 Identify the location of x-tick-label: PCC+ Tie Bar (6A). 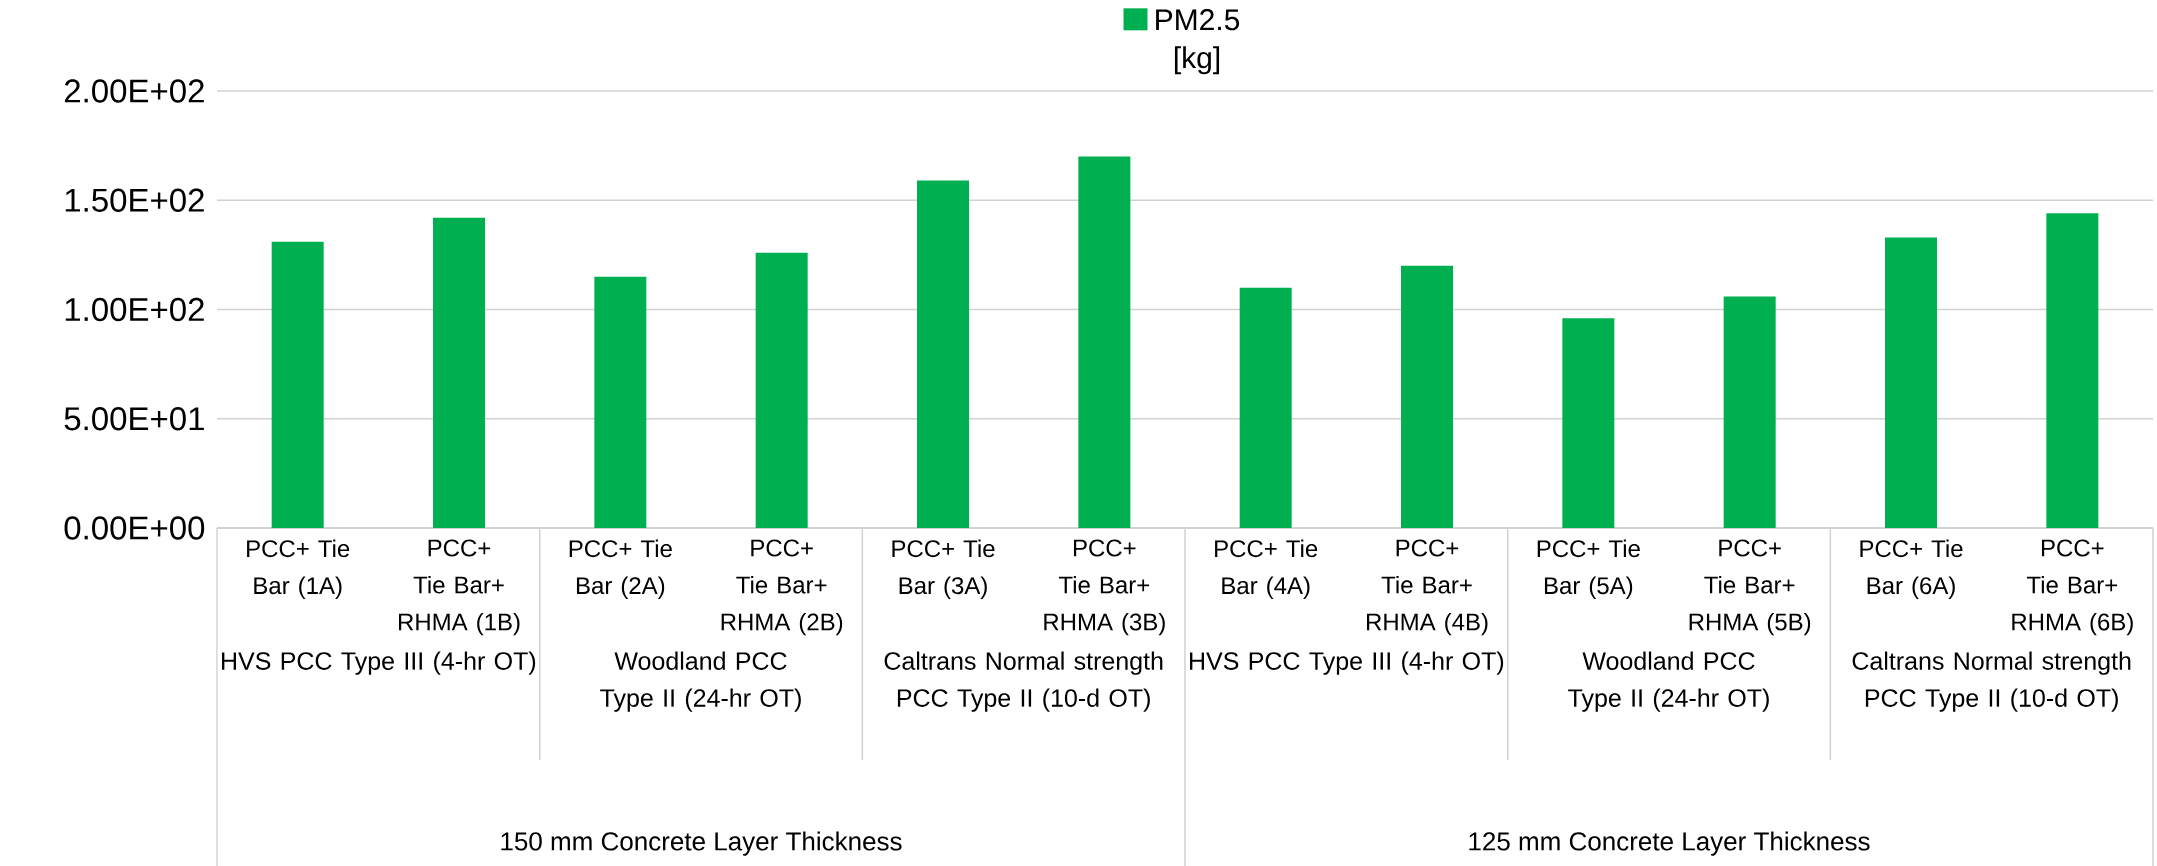
(1911, 569).